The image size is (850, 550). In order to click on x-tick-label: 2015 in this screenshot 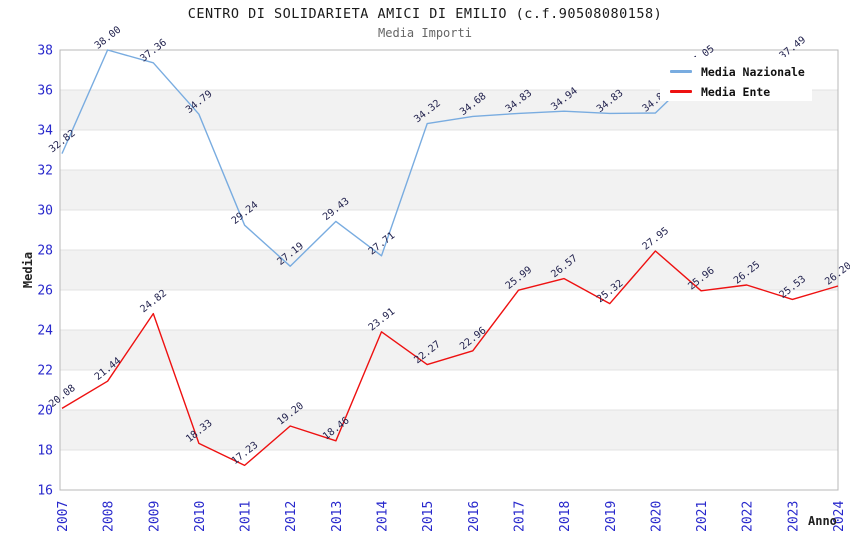, I will do `click(428, 516)`.